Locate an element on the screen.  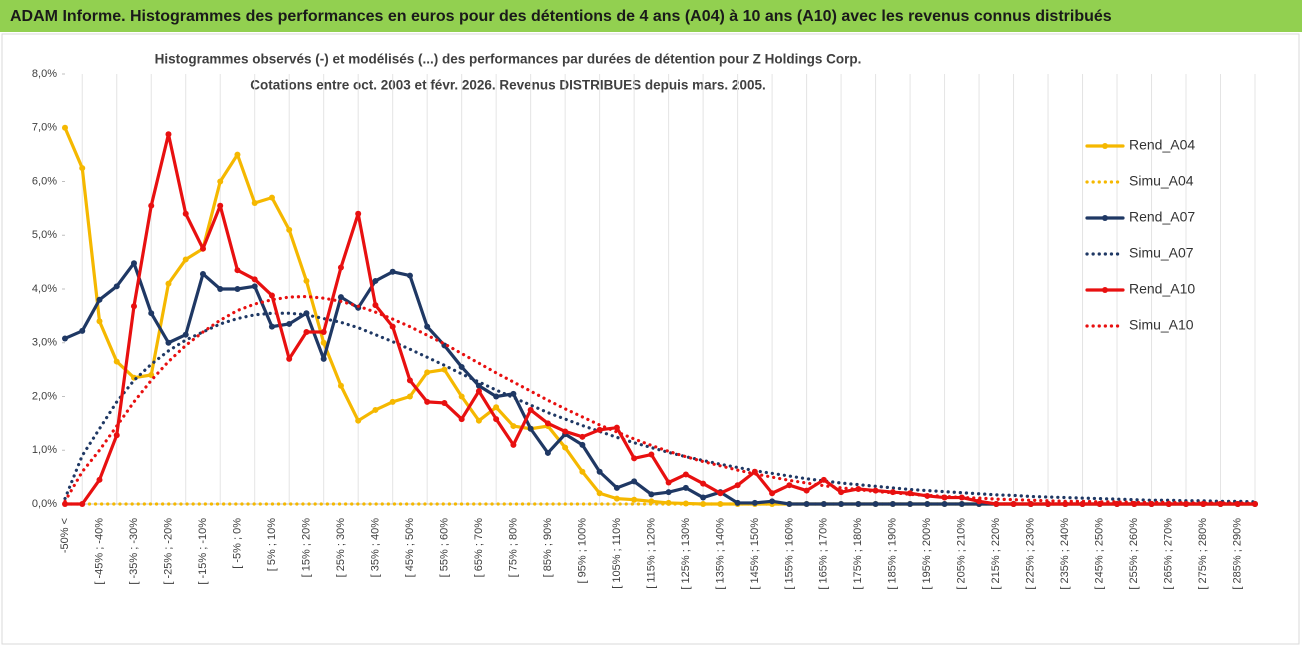
legend-label: Rend_A10 is located at coordinates (1162, 289).